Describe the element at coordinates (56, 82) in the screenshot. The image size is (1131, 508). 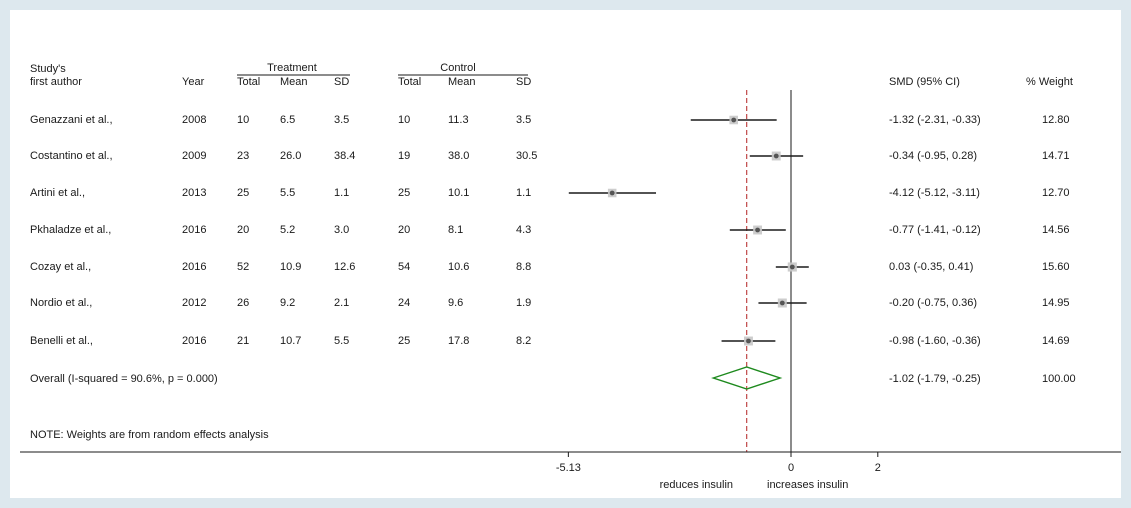
I see `header-study-line2: first author` at that location.